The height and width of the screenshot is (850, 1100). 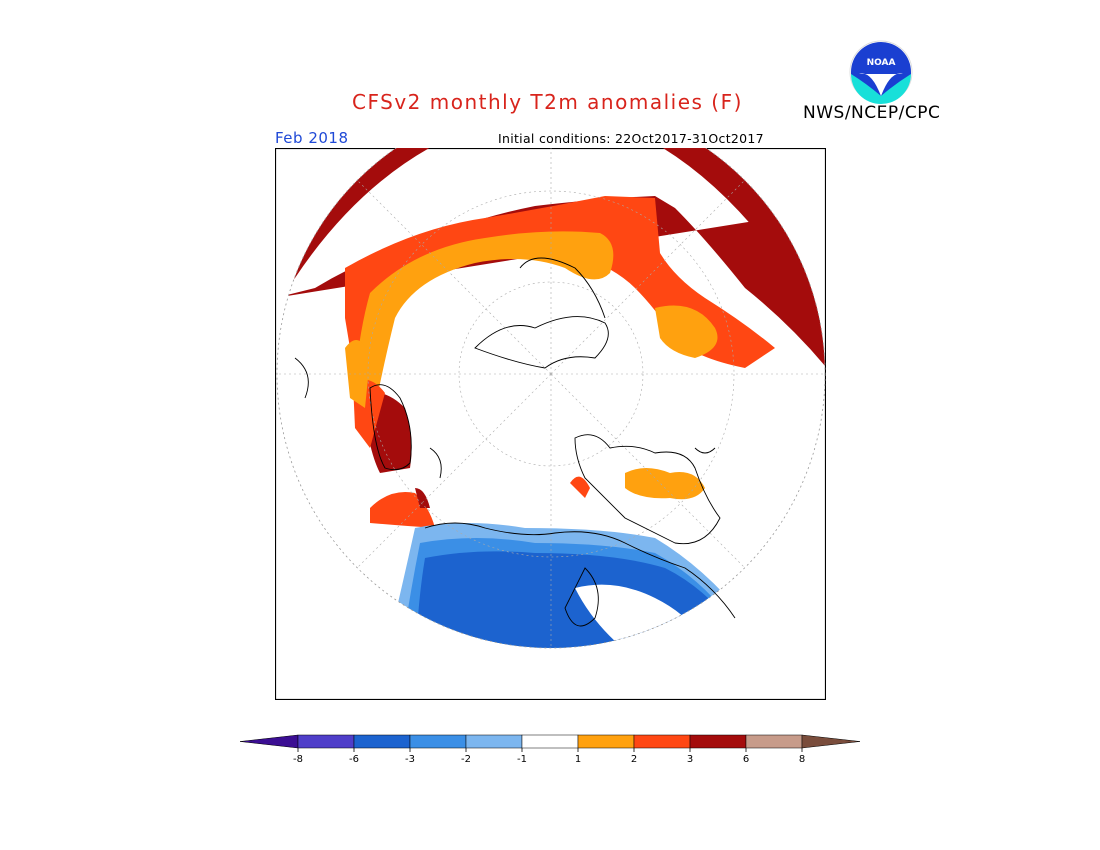 I want to click on colorbar-tick-label: -8, so click(x=298, y=759).